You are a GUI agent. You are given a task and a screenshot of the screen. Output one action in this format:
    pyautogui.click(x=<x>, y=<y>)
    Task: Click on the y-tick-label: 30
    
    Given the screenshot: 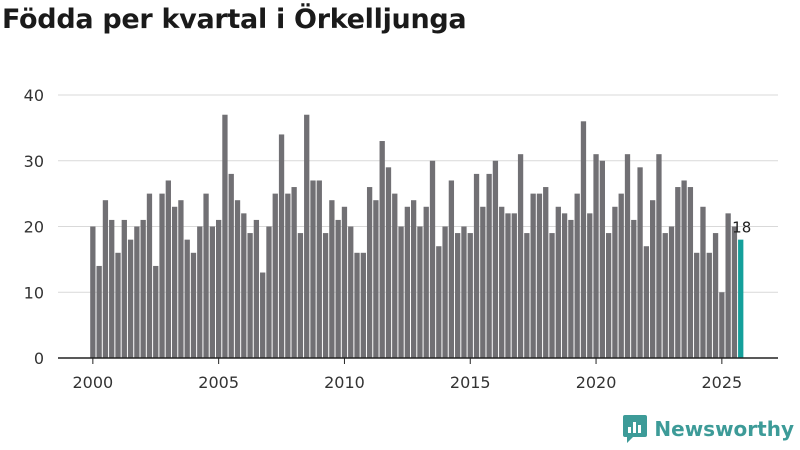 What is the action you would take?
    pyautogui.click(x=34, y=161)
    